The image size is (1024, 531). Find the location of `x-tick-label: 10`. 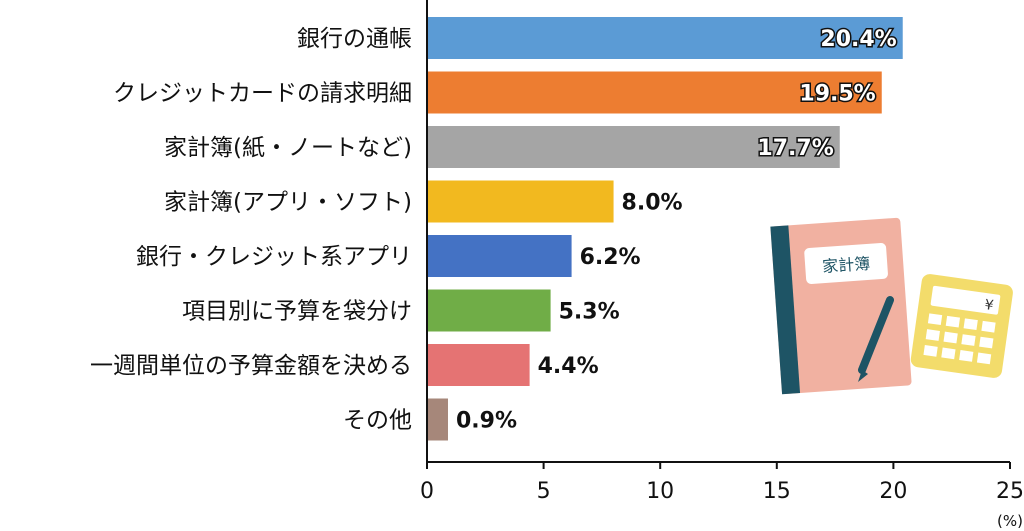

x-tick-label: 10 is located at coordinates (660, 491).